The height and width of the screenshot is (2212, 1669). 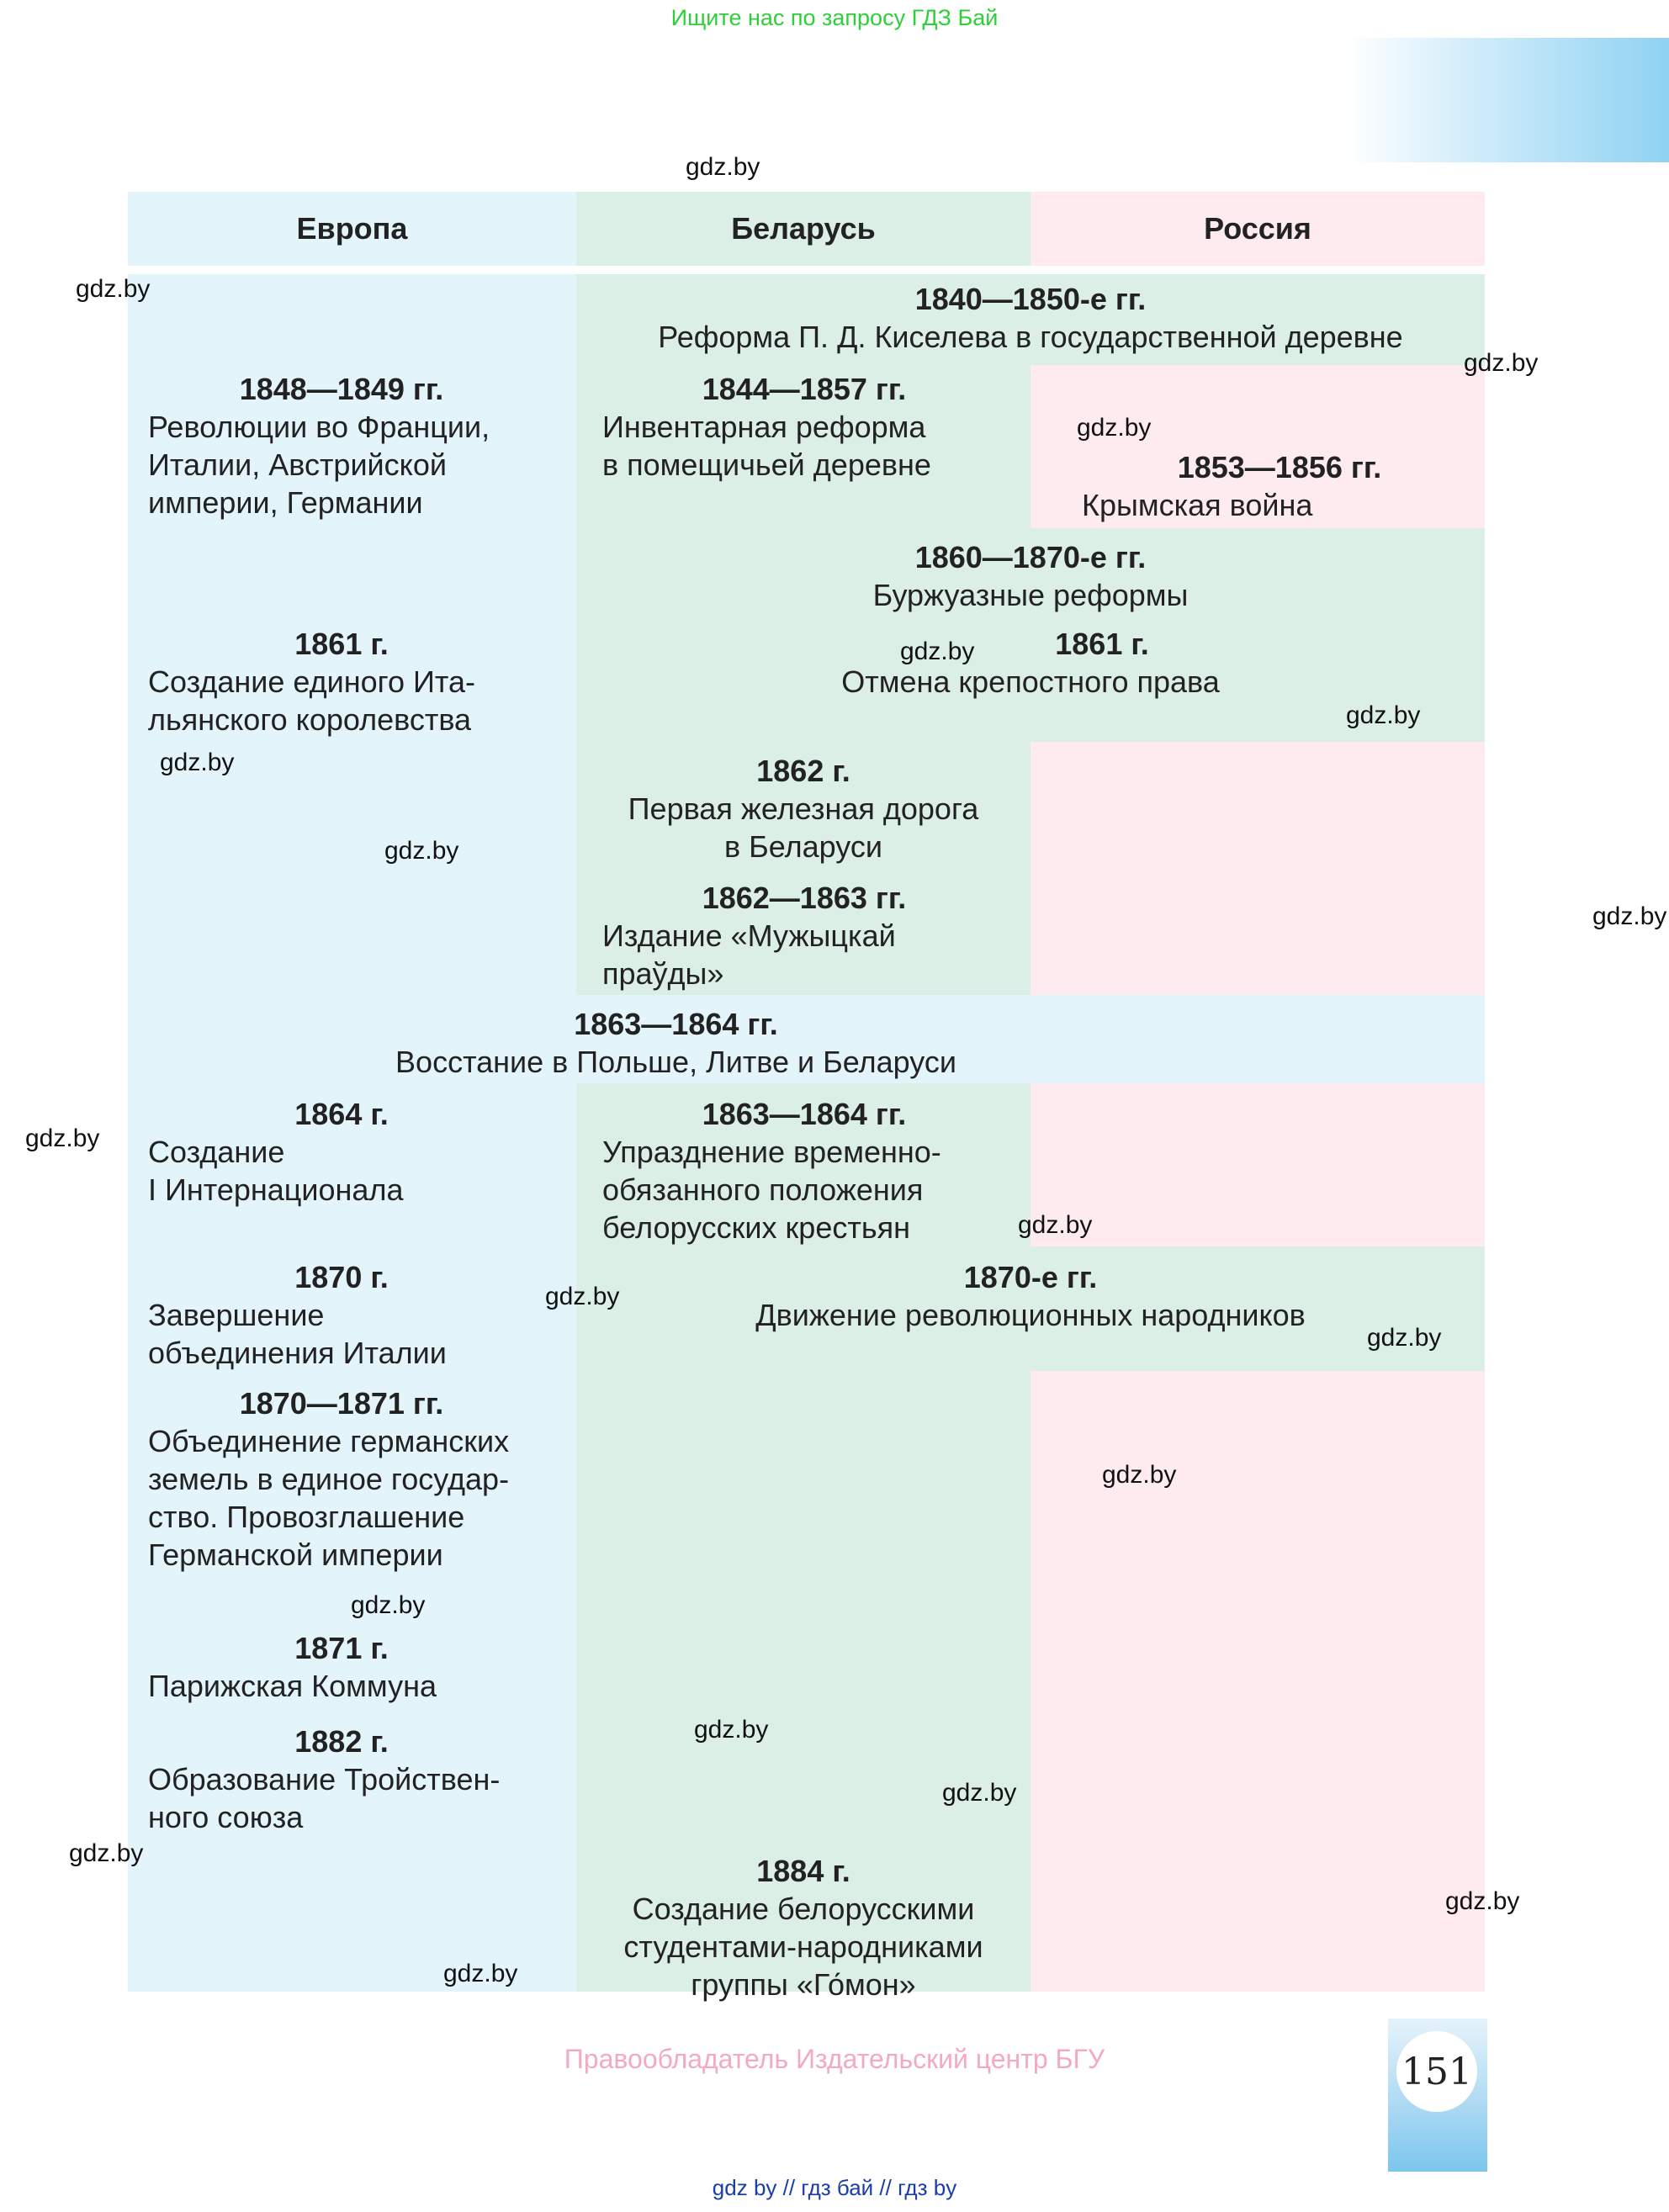 I want to click on event-text: белорусских крестьян, so click(x=756, y=1227).